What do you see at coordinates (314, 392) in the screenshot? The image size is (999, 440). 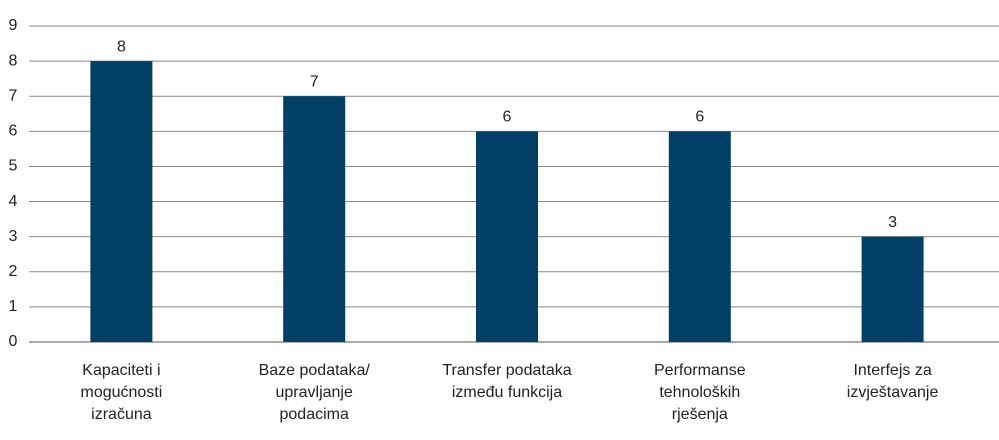 I see `x-tick-label: upravljanje` at bounding box center [314, 392].